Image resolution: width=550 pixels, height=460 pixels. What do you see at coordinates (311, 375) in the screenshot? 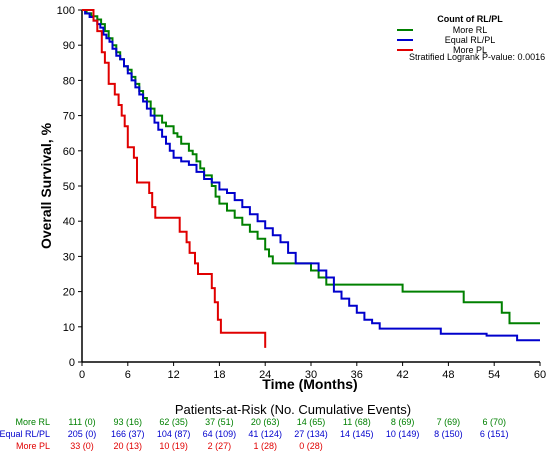
I see `x-tick-label: 30` at bounding box center [311, 375].